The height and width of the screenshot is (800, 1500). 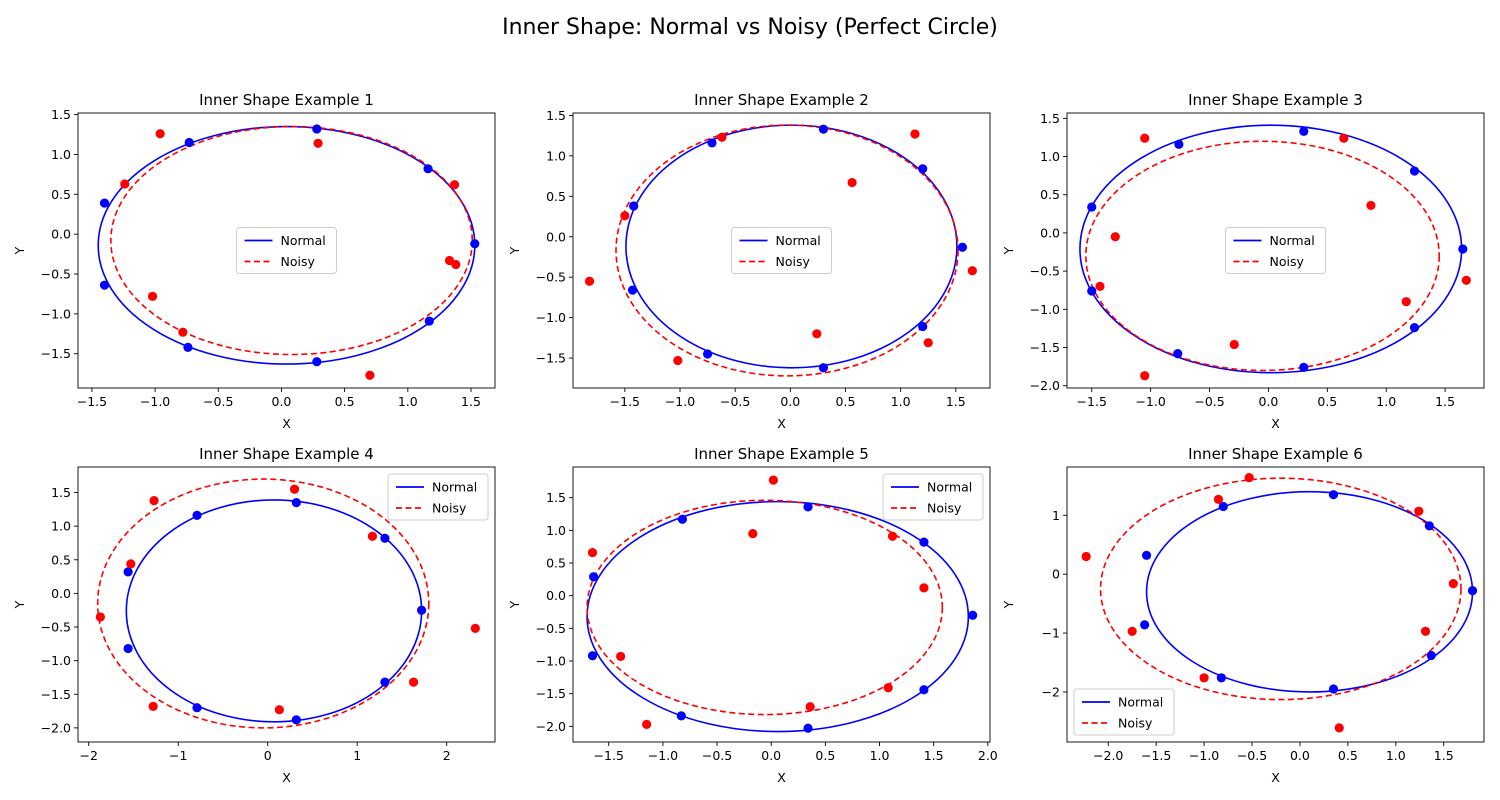 I want to click on y-tick-label: 0, so click(x=1056, y=574).